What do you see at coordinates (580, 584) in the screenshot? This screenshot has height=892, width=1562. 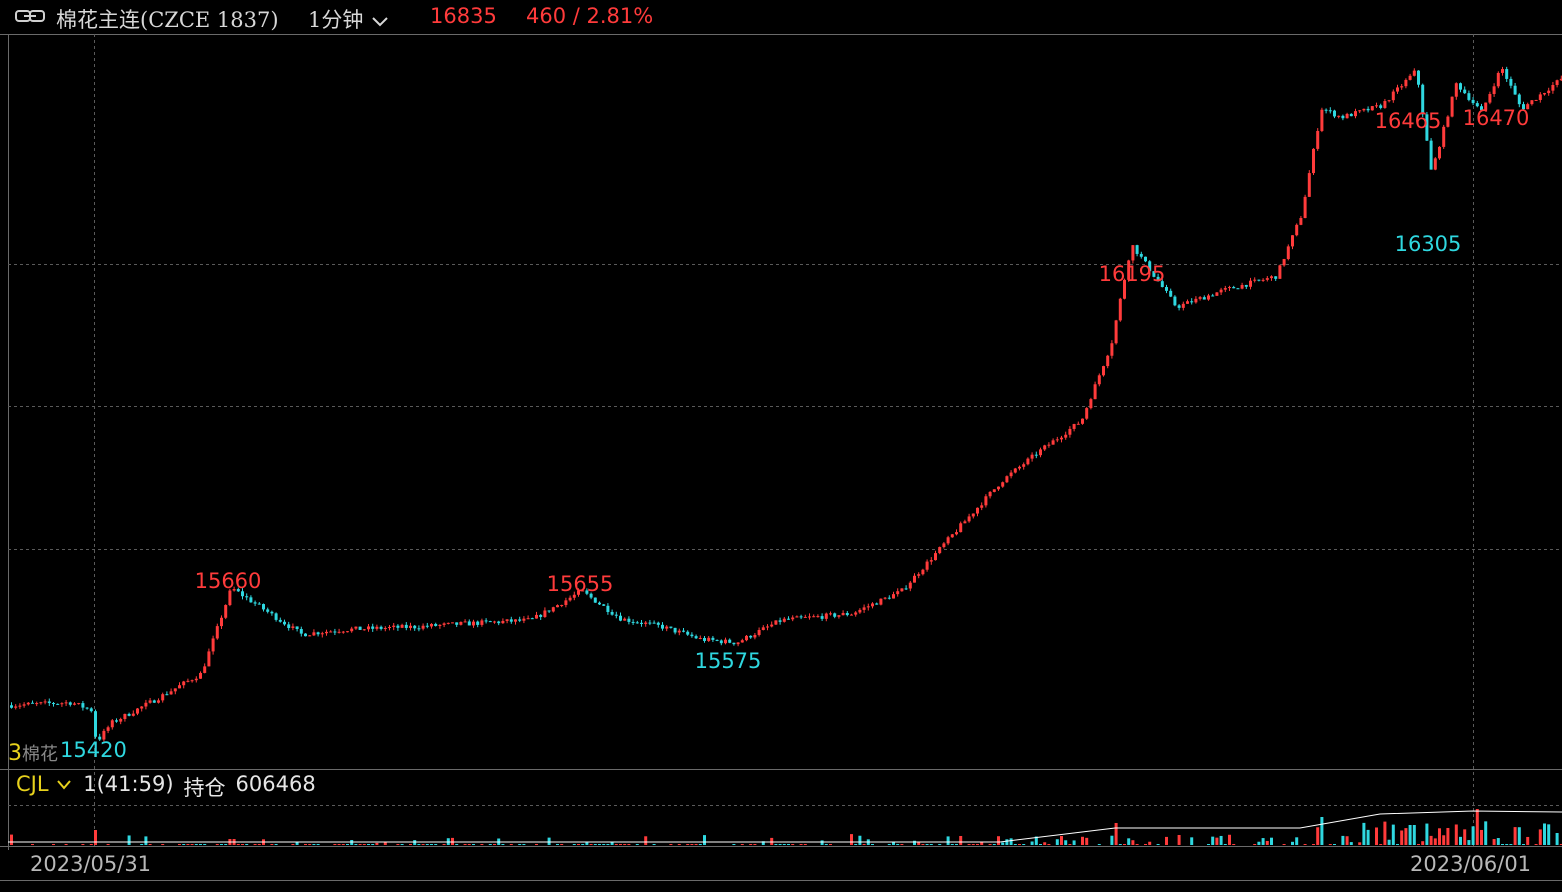 I see `annotation-high-15655: 15655` at bounding box center [580, 584].